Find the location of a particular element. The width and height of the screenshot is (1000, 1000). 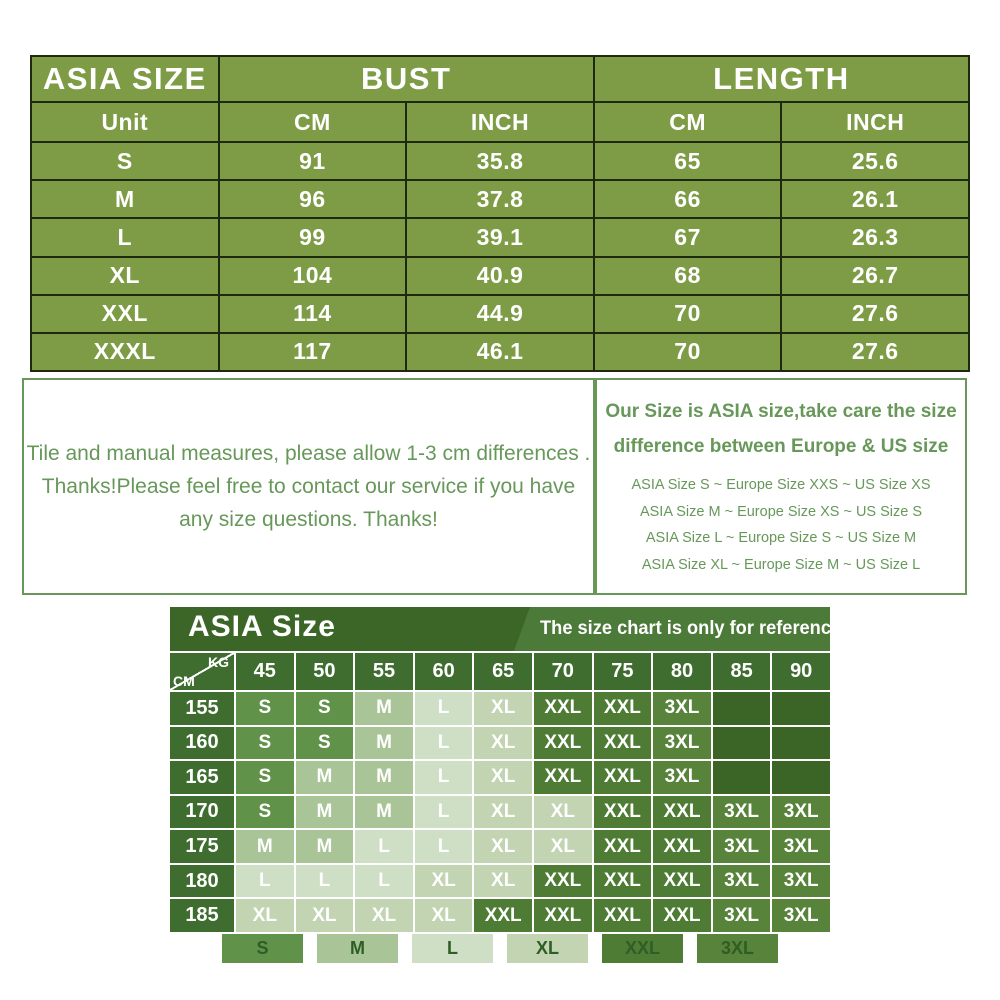

table-cell: 40.9 is located at coordinates (500, 275).